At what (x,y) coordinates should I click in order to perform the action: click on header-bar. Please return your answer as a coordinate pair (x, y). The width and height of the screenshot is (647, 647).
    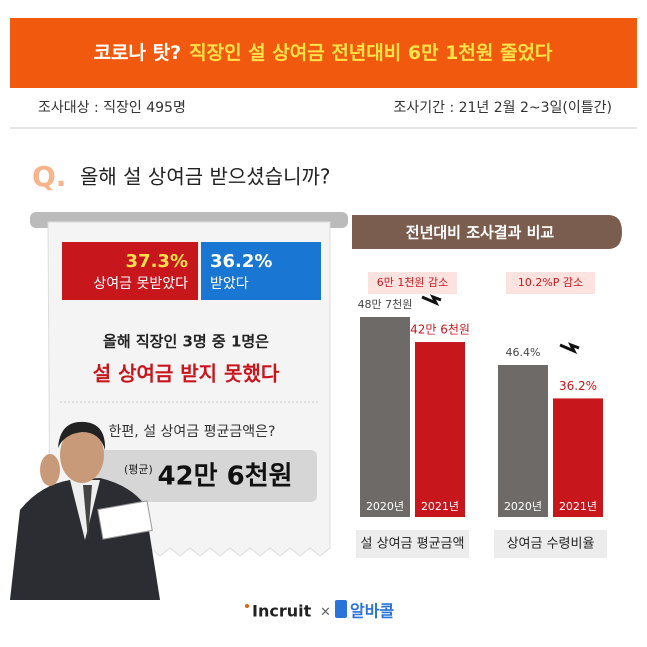
    Looking at the image, I should click on (323, 53).